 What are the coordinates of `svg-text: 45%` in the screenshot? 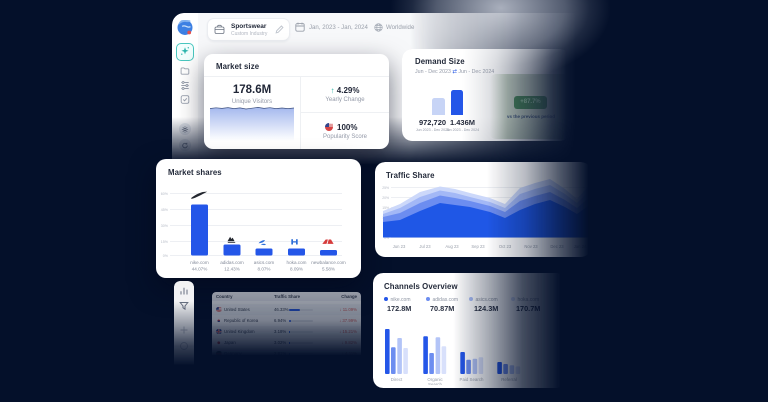 It's located at (165, 210).